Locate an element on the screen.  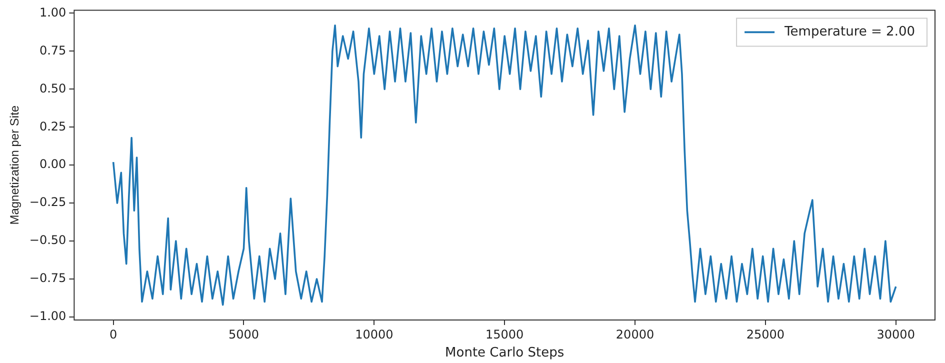
y-tick-label: 0.00 is located at coordinates (52, 164).